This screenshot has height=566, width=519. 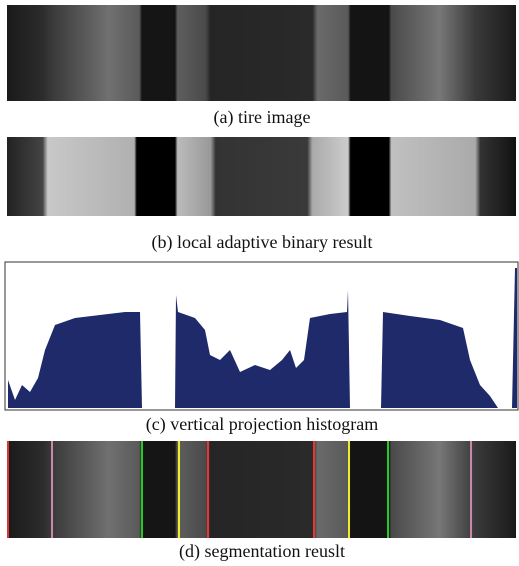 What do you see at coordinates (262, 242) in the screenshot?
I see `caption: (b) local adaptive binary result` at bounding box center [262, 242].